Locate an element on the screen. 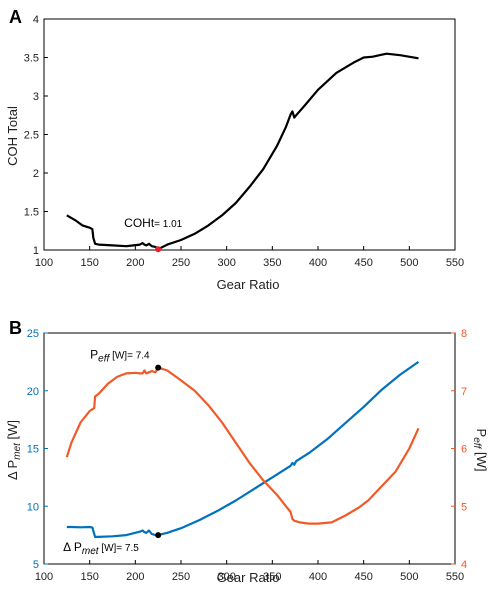 This screenshot has height=599, width=491. panel-a-x-tick-label: 550 is located at coordinates (455, 263).